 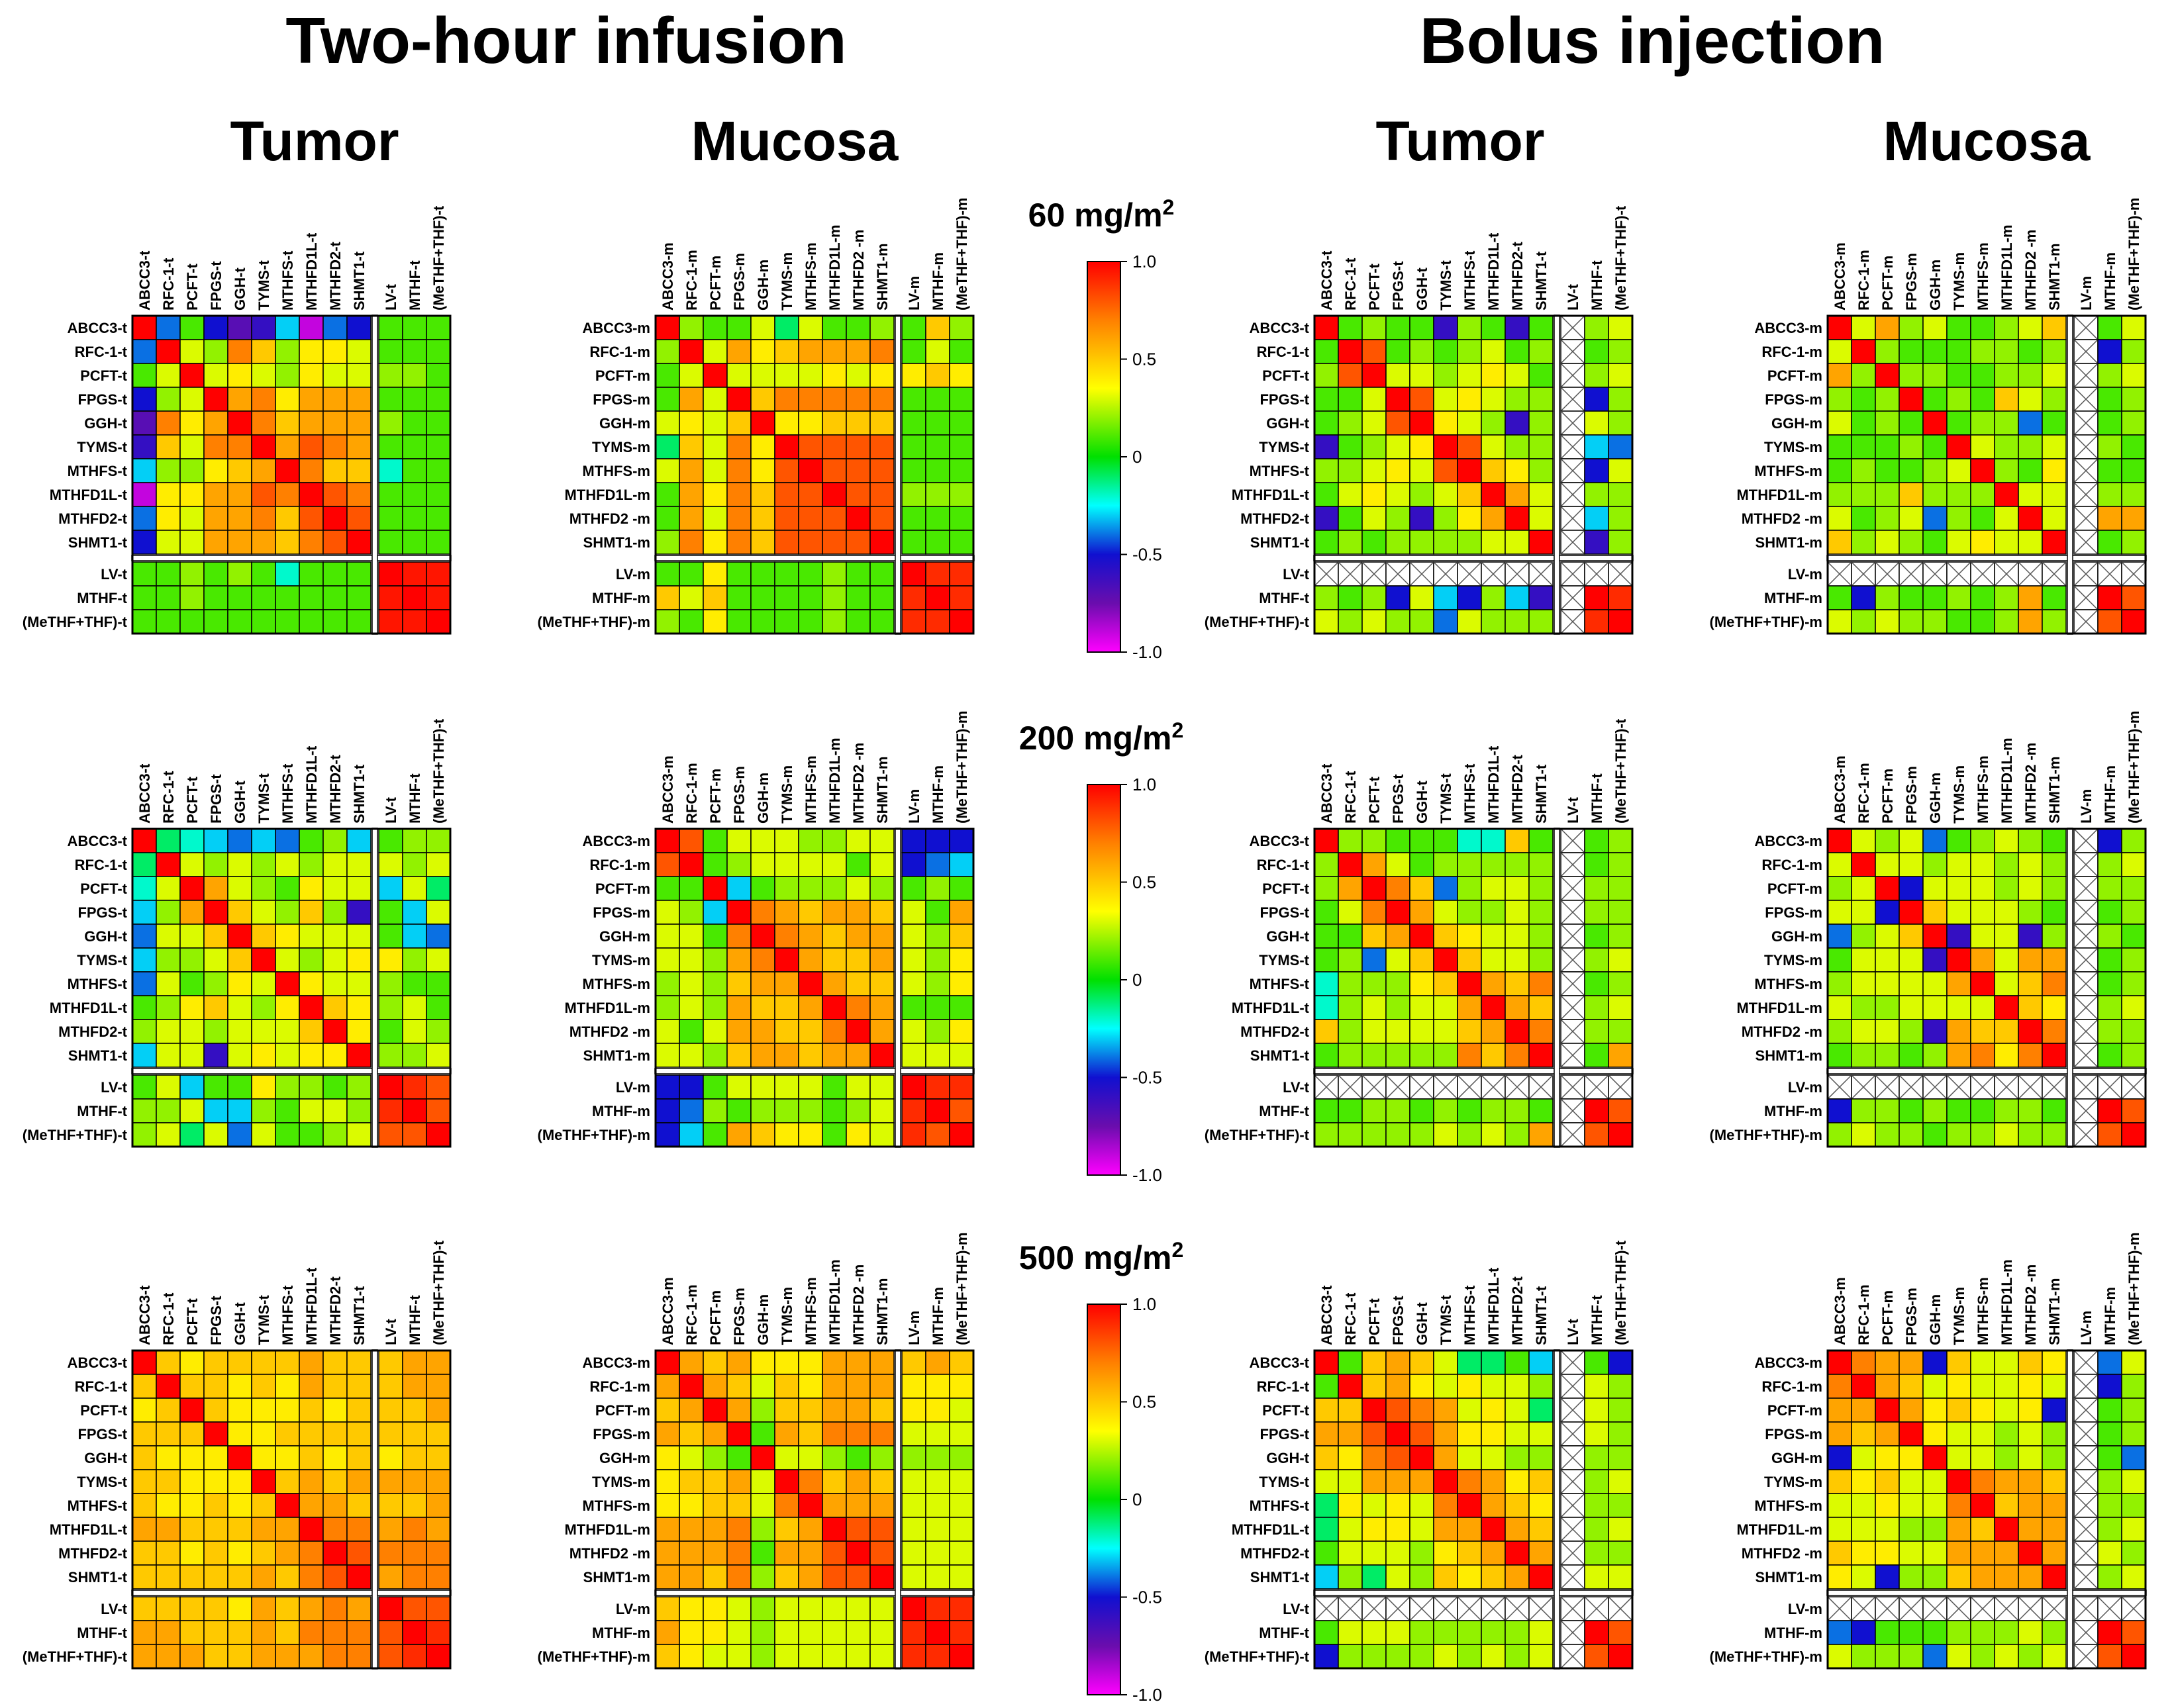 What do you see at coordinates (1177, 730) in the screenshot?
I see `dose-unit-superscript: 2` at bounding box center [1177, 730].